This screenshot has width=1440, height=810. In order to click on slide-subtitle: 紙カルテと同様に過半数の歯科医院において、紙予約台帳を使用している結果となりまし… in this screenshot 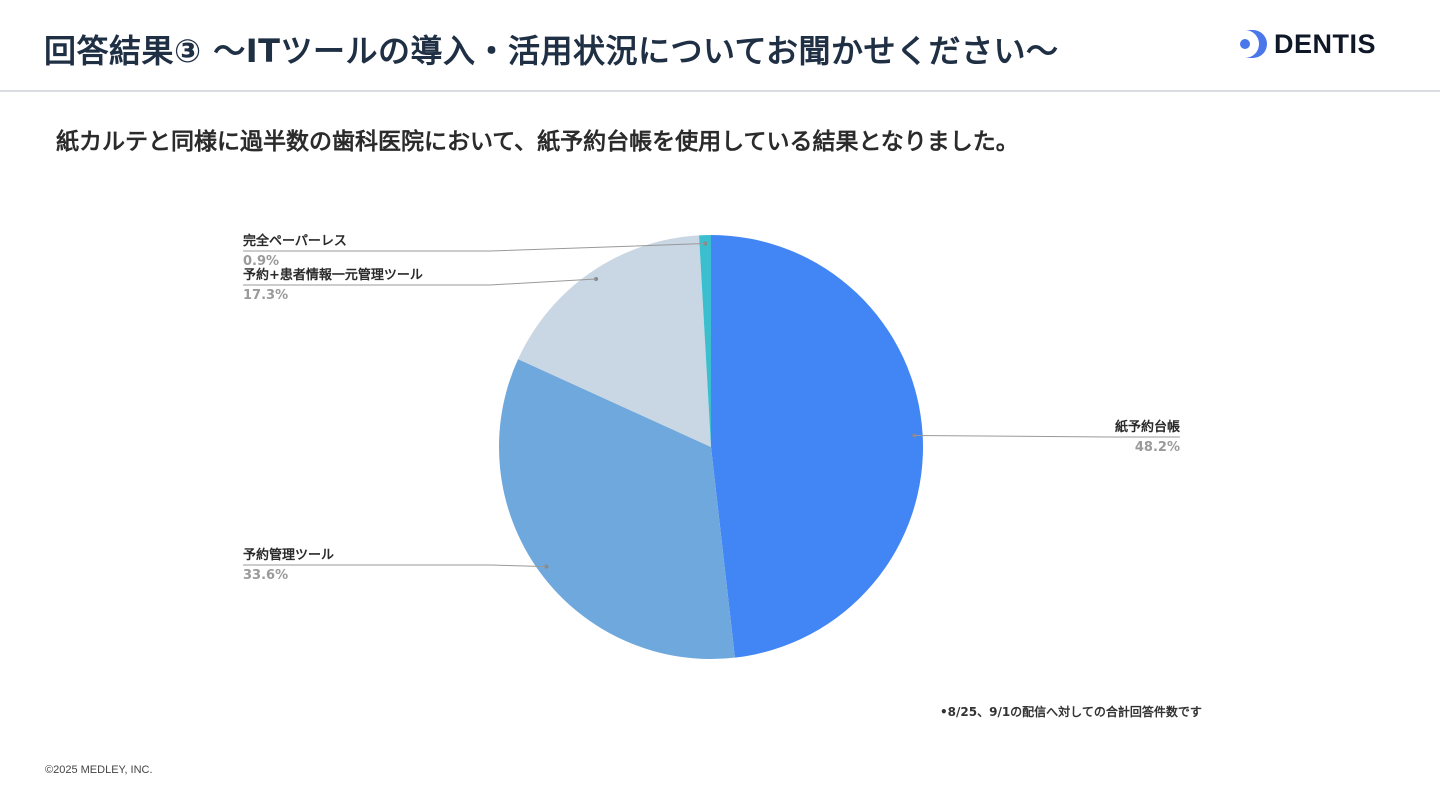, I will do `click(537, 142)`.